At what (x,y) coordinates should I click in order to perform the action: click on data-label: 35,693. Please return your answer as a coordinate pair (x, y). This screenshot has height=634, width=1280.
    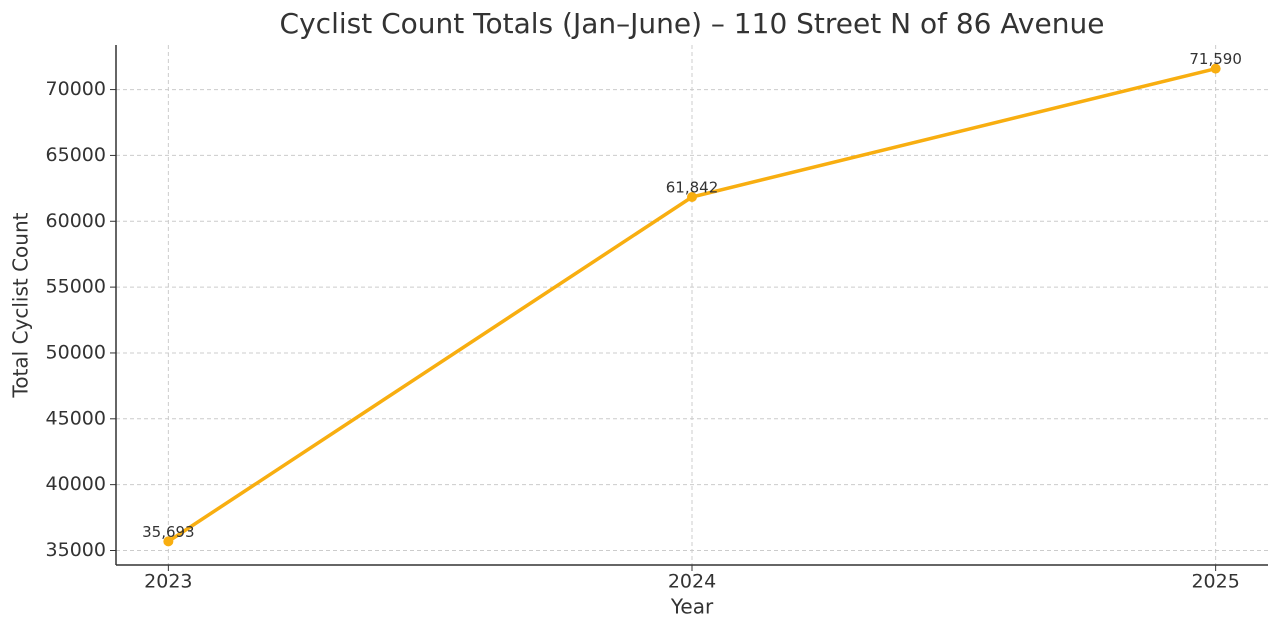
    Looking at the image, I should click on (168, 532).